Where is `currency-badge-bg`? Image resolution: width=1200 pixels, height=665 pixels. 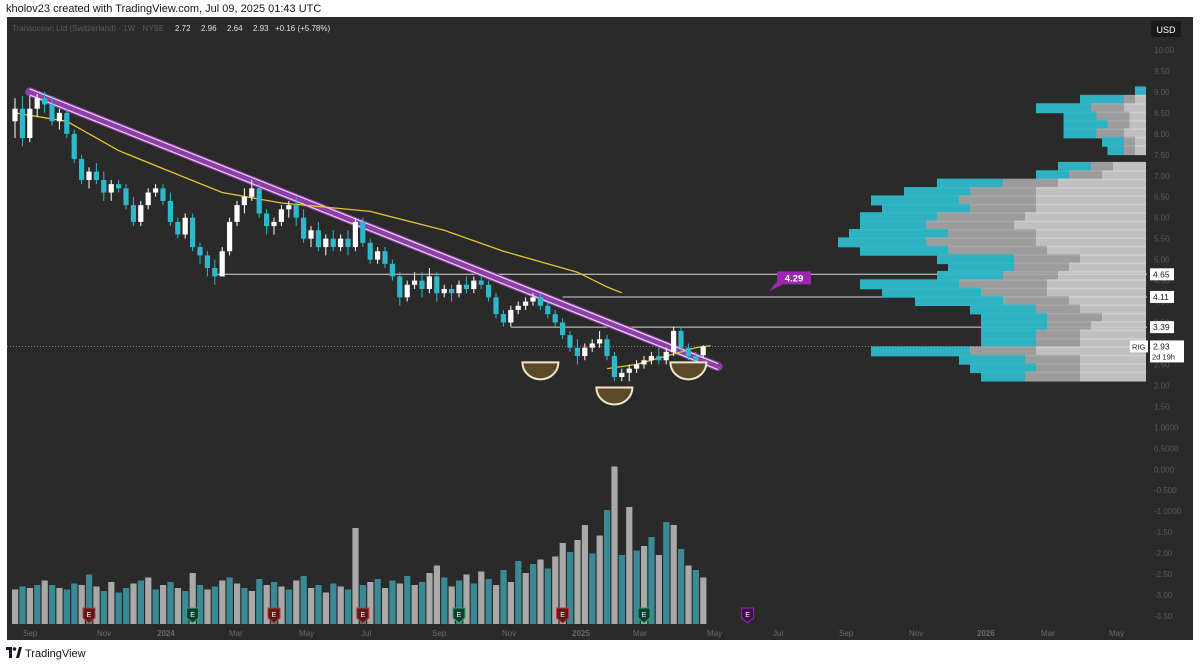
currency-badge-bg is located at coordinates (1166, 29).